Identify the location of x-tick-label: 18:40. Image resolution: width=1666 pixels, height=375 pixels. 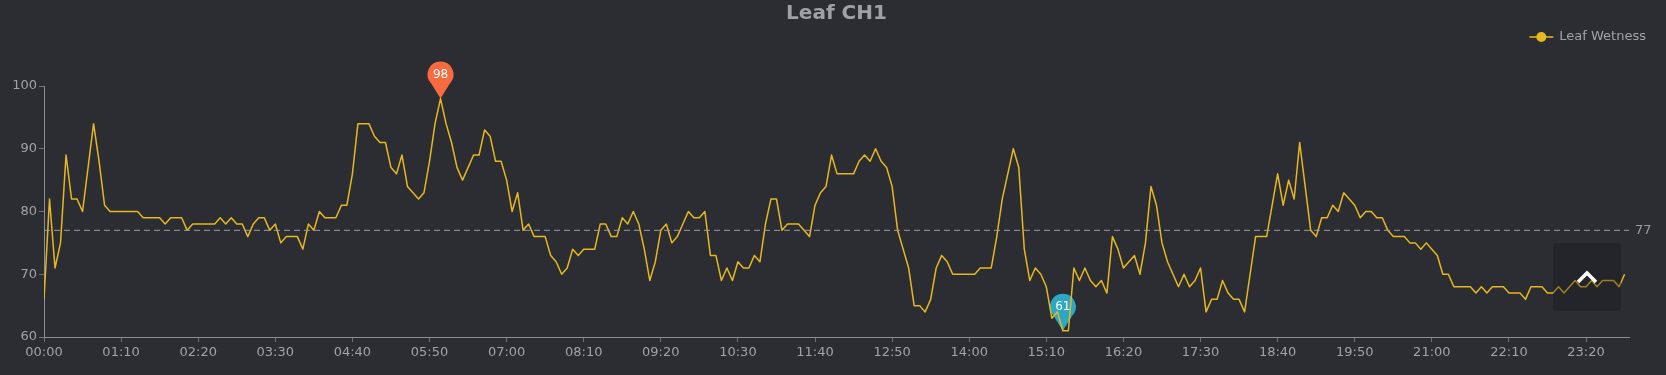
(1277, 352).